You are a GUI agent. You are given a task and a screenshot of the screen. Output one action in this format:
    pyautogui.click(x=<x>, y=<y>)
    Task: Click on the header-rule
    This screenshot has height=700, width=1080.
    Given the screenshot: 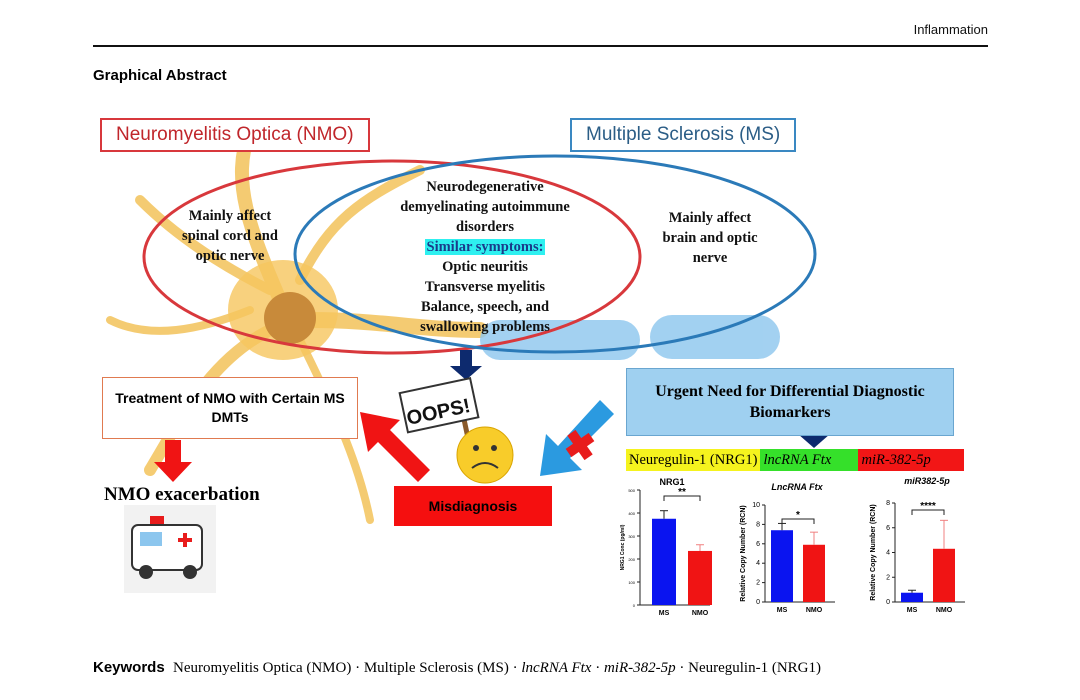 What is the action you would take?
    pyautogui.click(x=540, y=46)
    